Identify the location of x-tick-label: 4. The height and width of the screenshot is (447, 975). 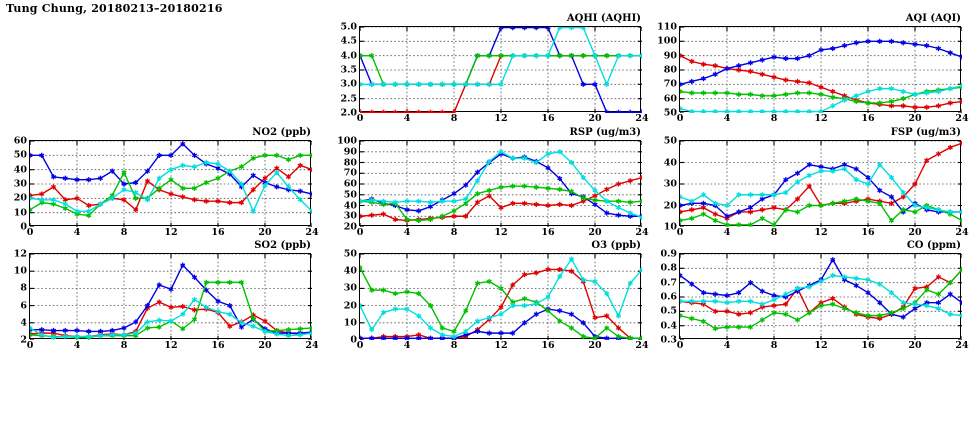
(407, 118).